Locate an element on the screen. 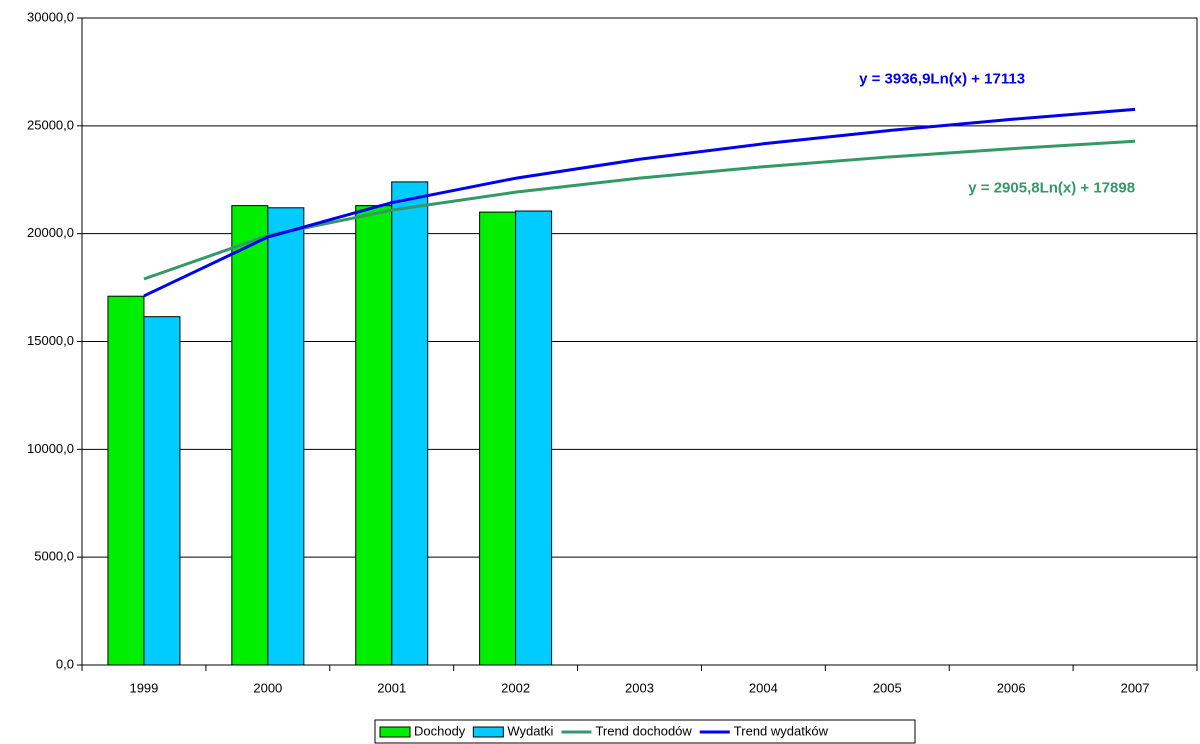 Image resolution: width=1200 pixels, height=744 pixels. x-tick-label: 1999 is located at coordinates (143, 687).